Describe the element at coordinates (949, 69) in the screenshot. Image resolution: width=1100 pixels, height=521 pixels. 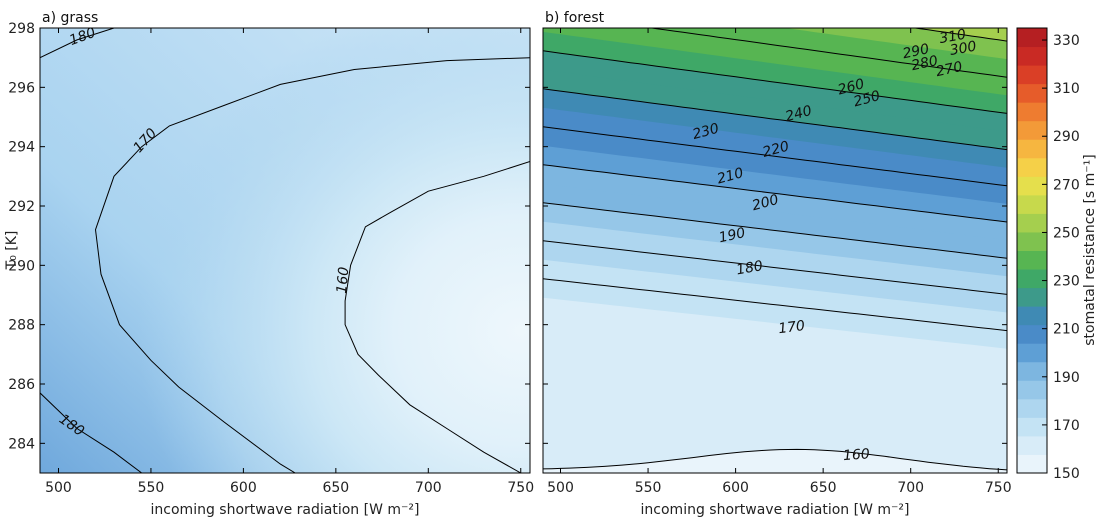
I see `contour-label: 270` at that location.